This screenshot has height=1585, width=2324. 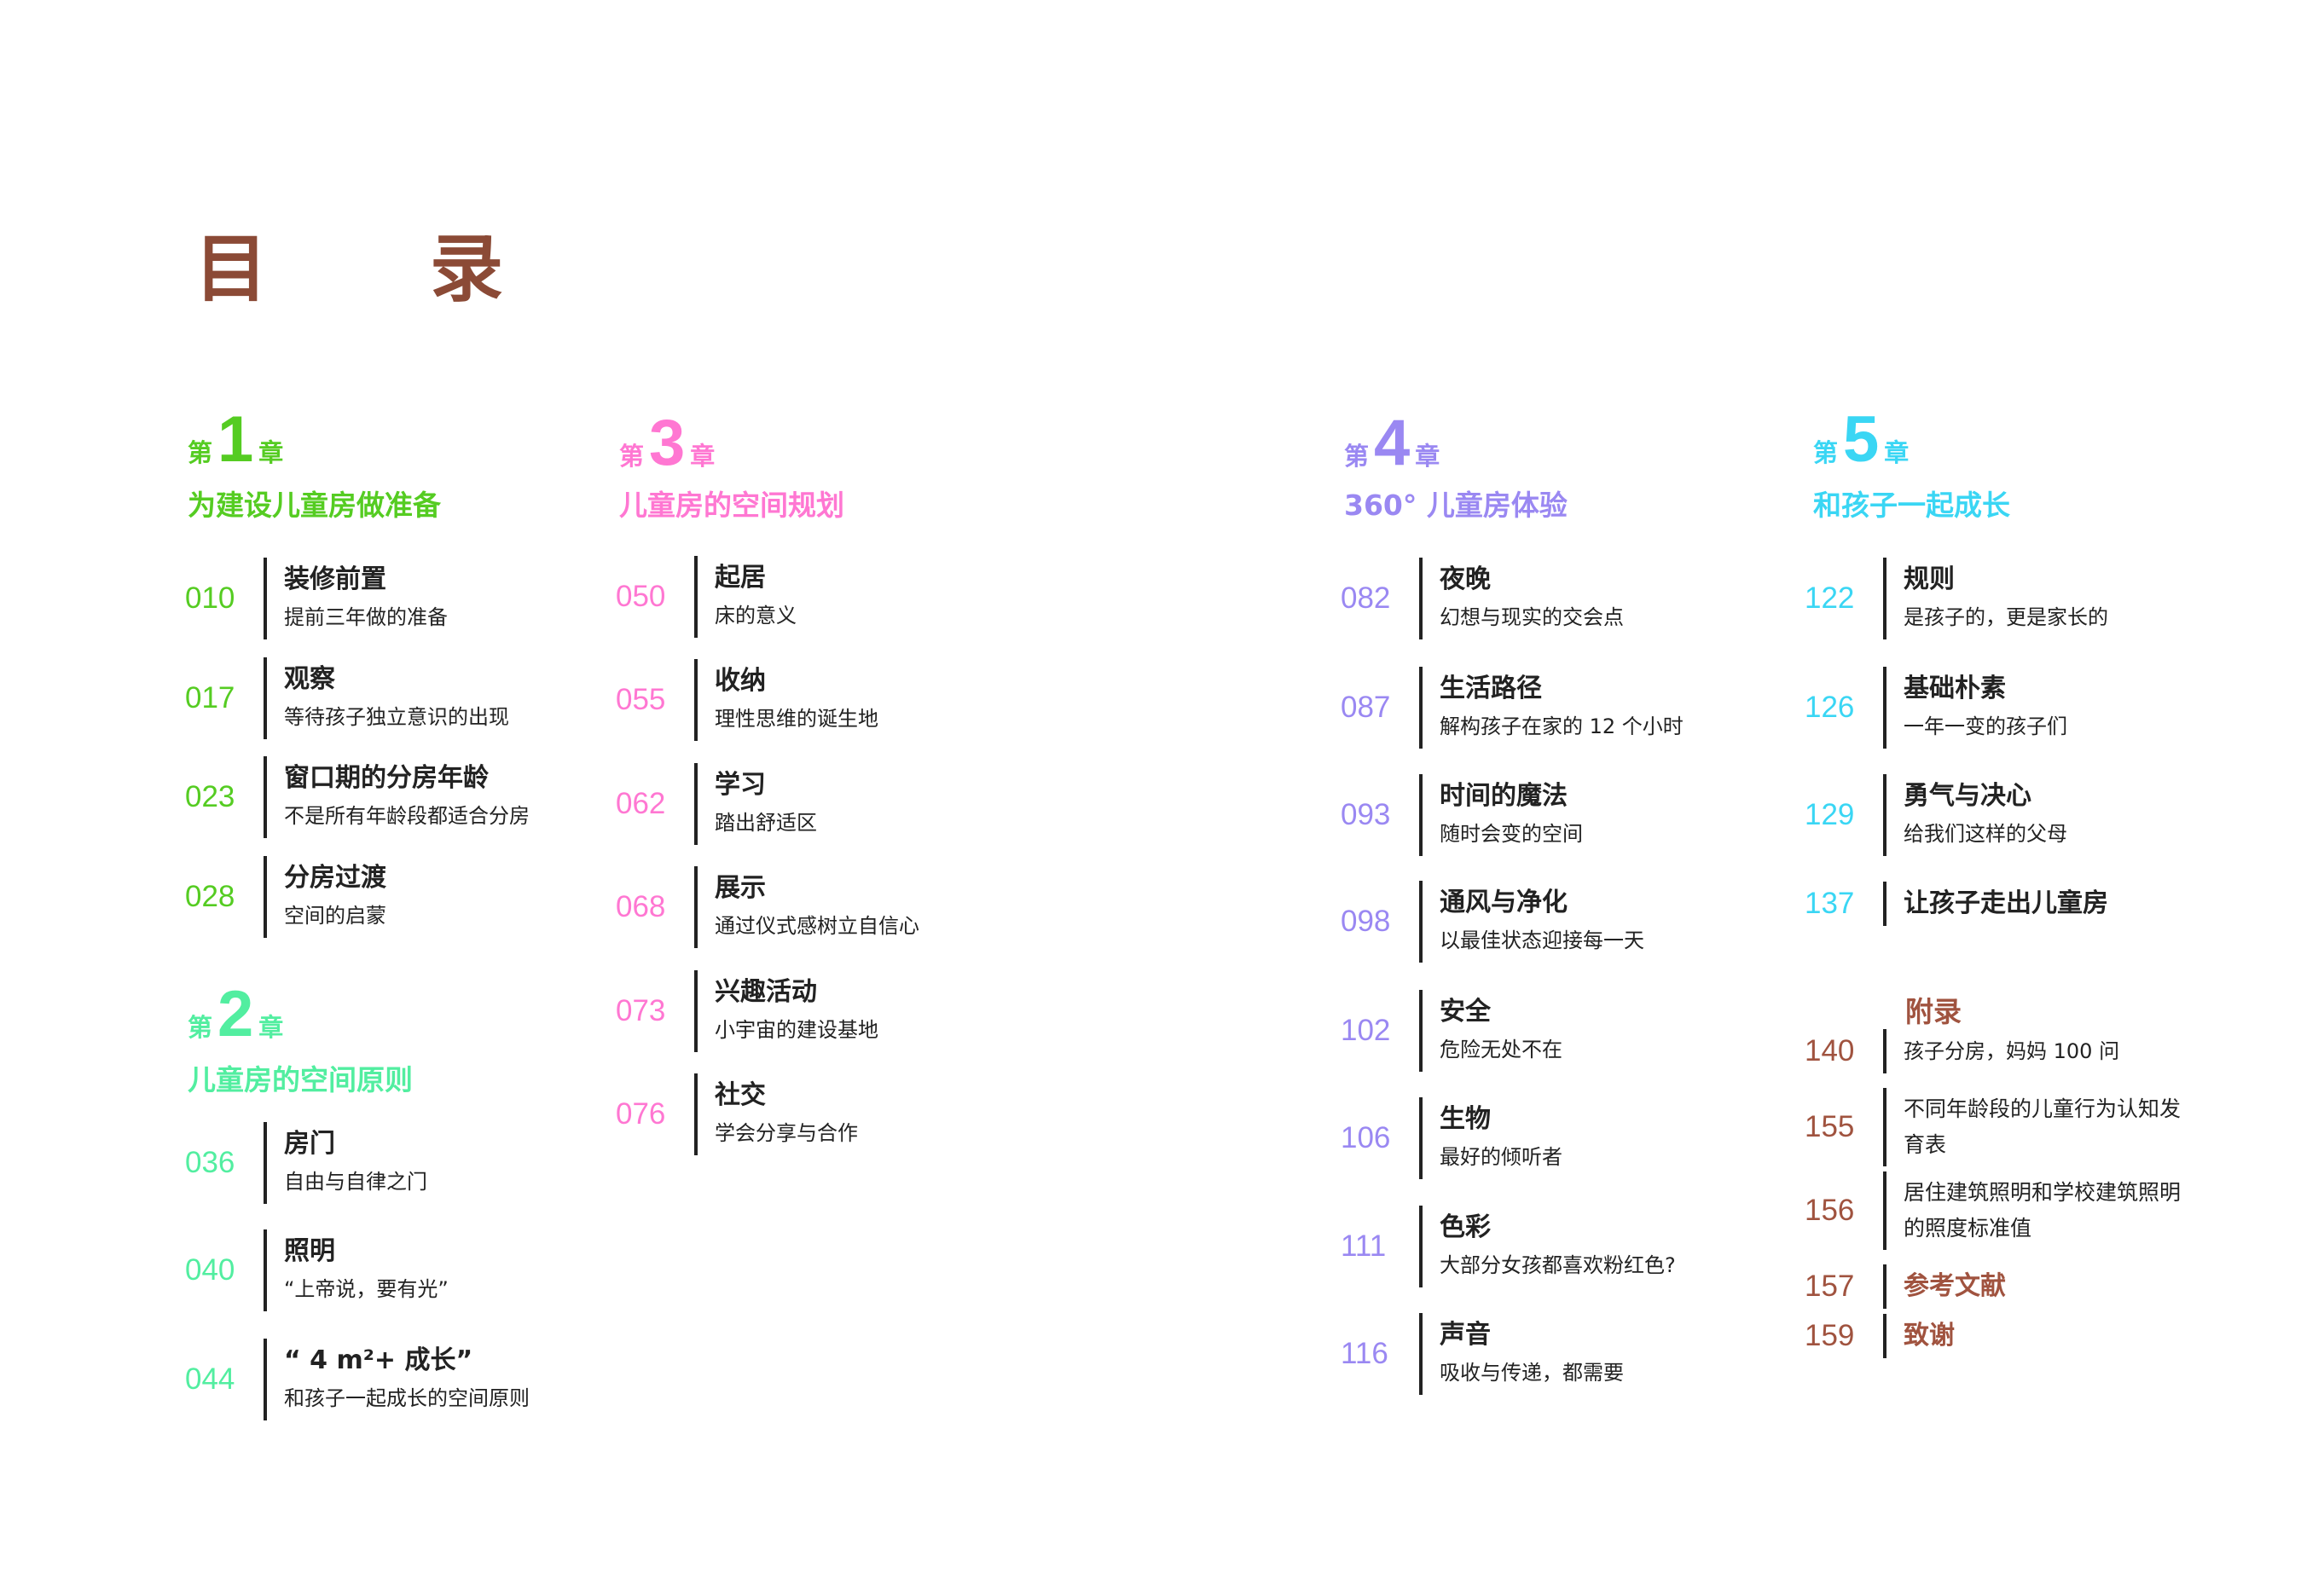 I want to click on appendix-entry-text: 孩子分房，妈妈 100 问, so click(x=2012, y=1051).